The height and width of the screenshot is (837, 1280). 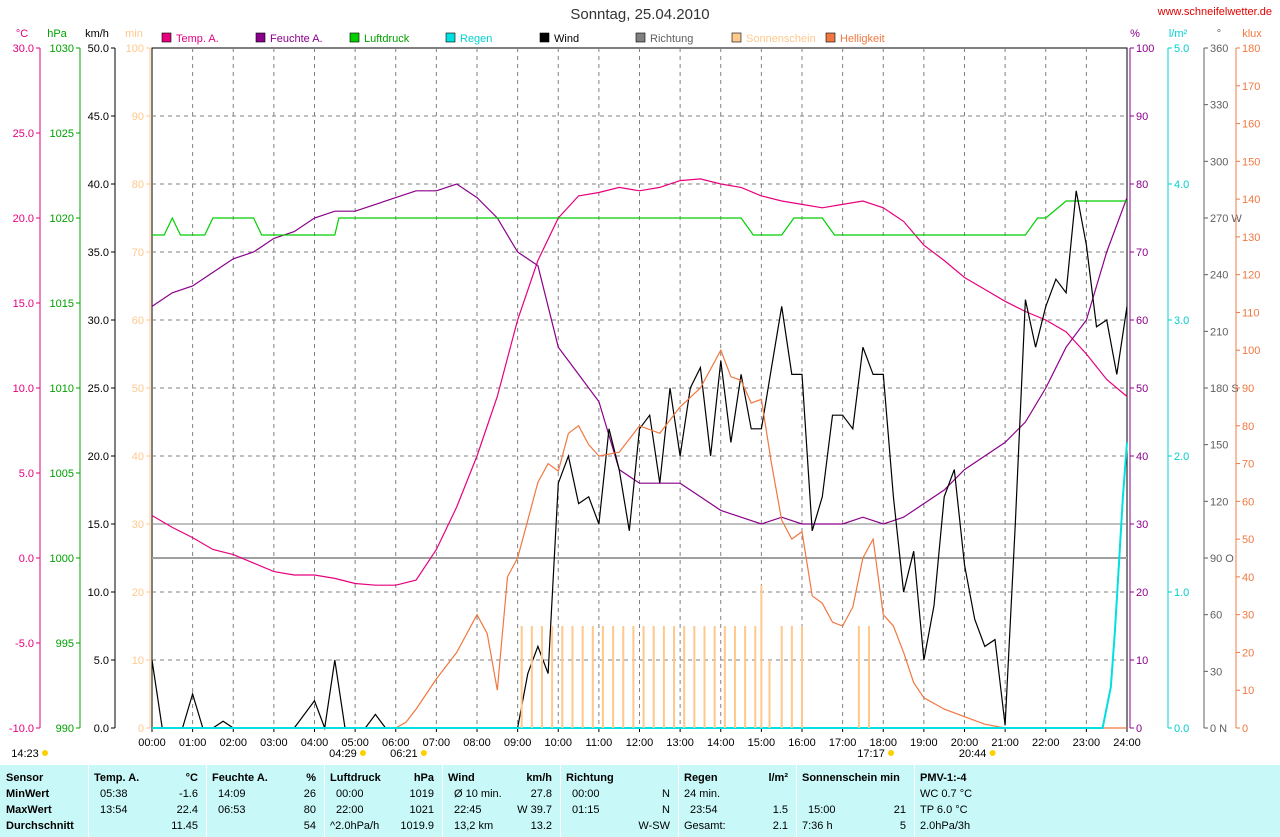 I want to click on direction-deg-tick-label: 300, so click(x=1219, y=162).